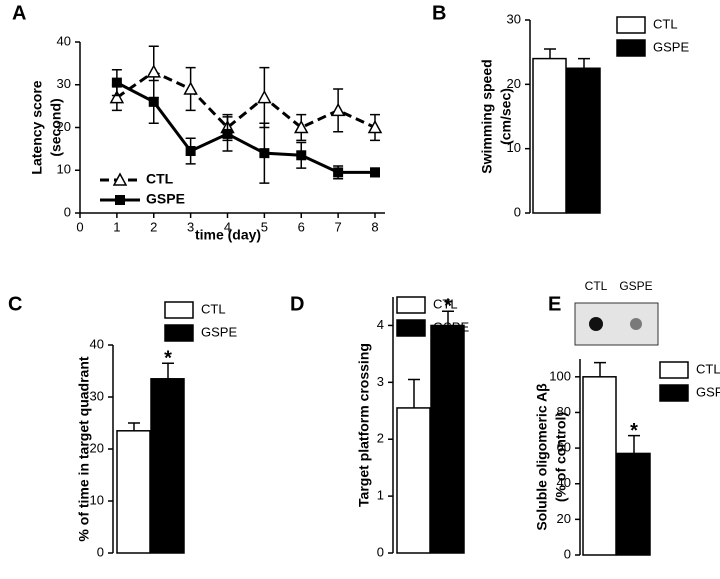 This screenshot has height=579, width=720. Describe the element at coordinates (487, 116) in the screenshot. I see `y-axis-label: Swimming speed` at that location.